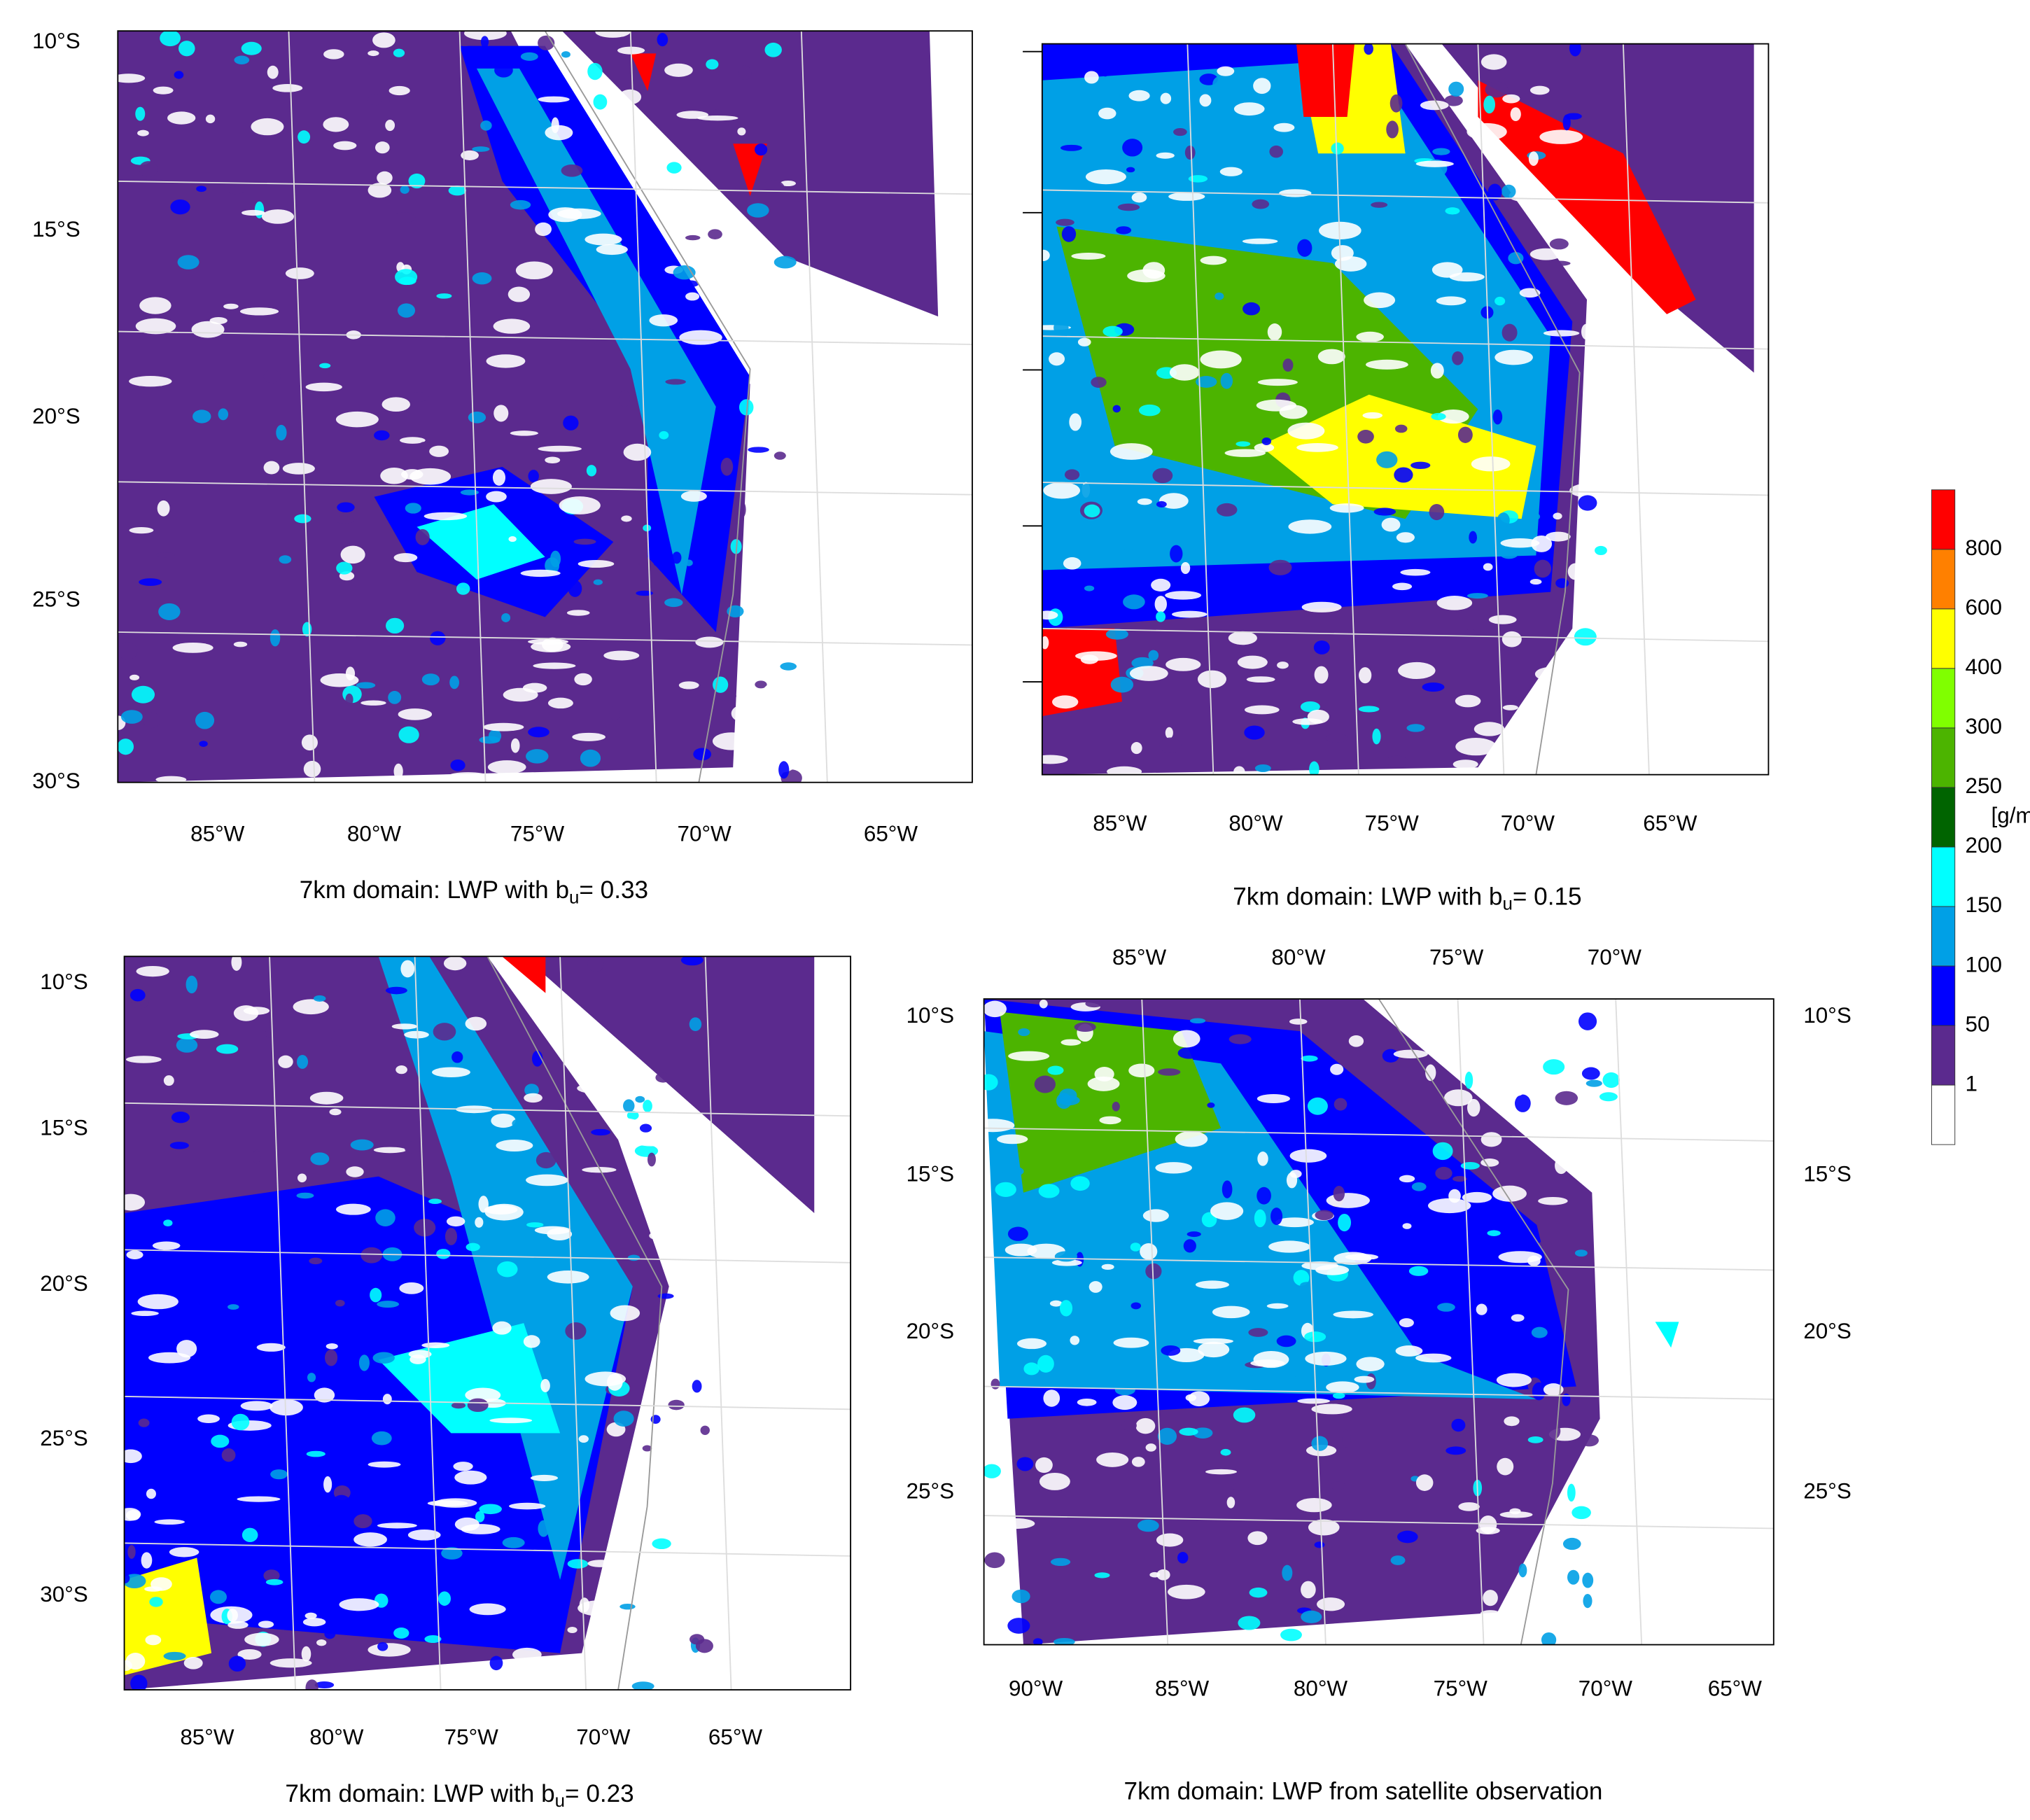 Image resolution: width=2030 pixels, height=1820 pixels. What do you see at coordinates (735, 1737) in the screenshot?
I see `x-tick-label: 65°W` at bounding box center [735, 1737].